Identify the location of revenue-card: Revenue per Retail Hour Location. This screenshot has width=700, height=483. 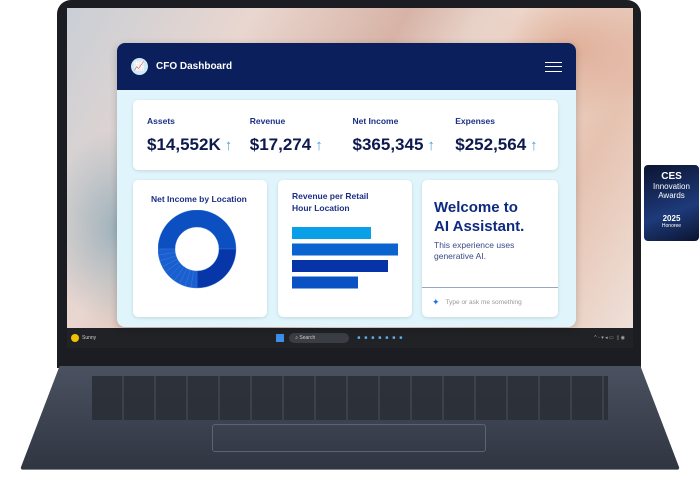
(345, 248).